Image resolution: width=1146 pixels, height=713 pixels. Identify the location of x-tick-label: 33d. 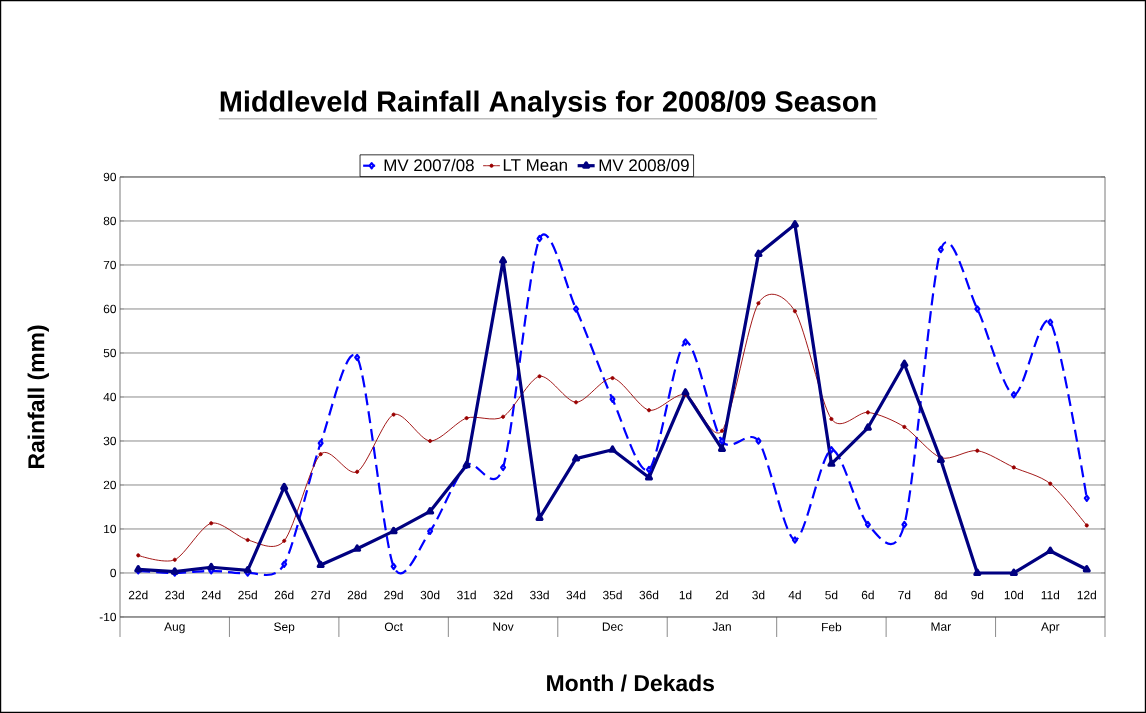
(539, 595).